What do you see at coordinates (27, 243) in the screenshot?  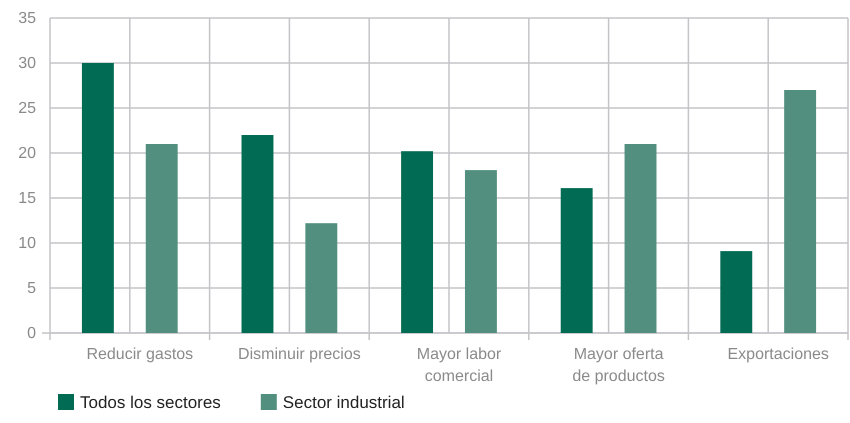 I see `y-tick-label: 10` at bounding box center [27, 243].